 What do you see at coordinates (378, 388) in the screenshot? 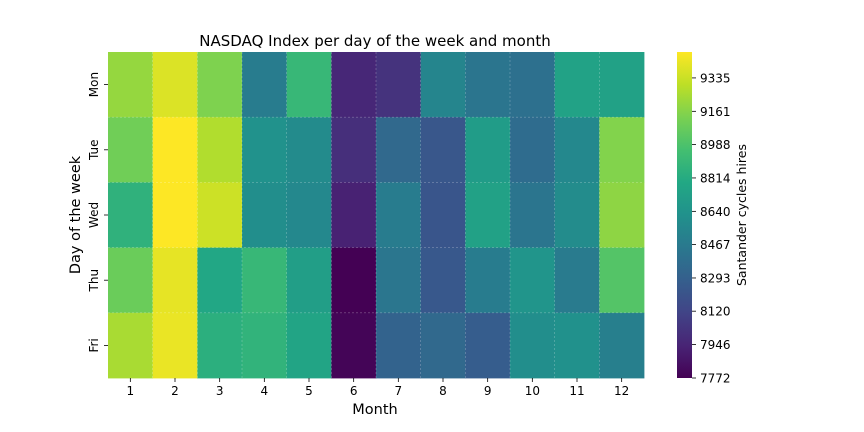
I see `x-axis-ticks: 1 2 3 4 5 6 7 8 9 10 11 12` at bounding box center [378, 388].